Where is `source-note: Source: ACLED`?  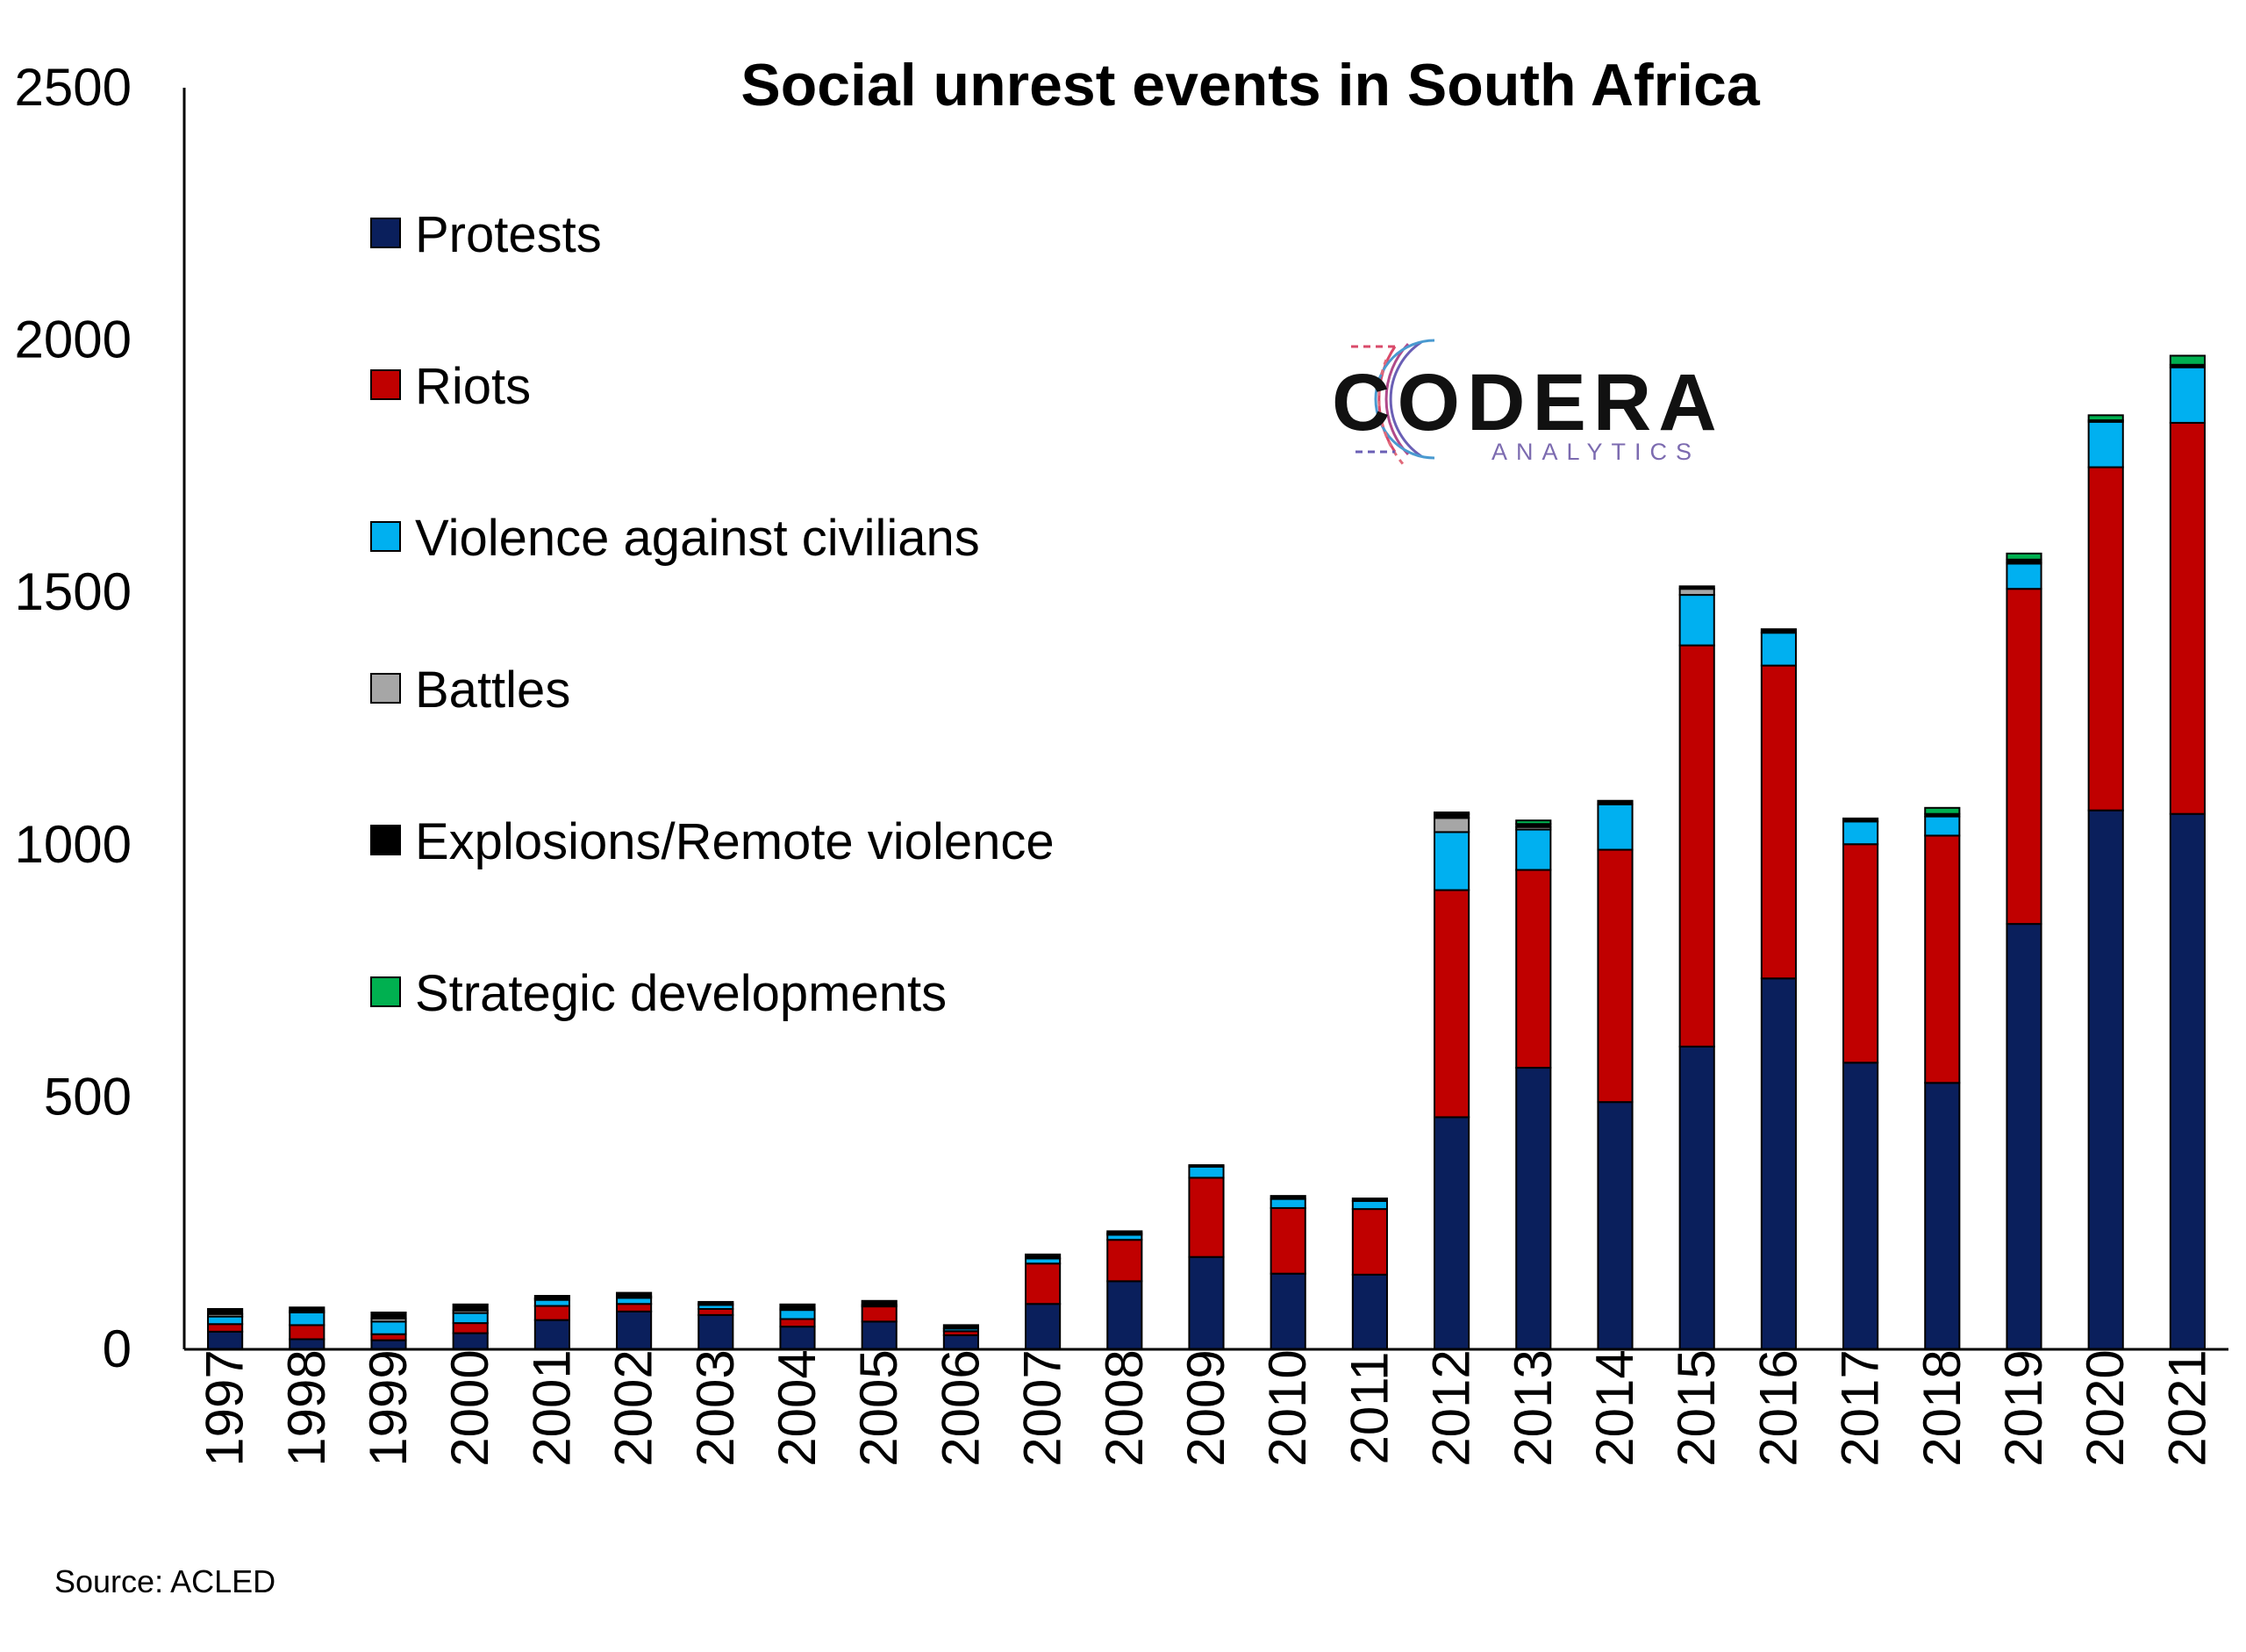
source-note: Source: ACLED is located at coordinates (164, 1581).